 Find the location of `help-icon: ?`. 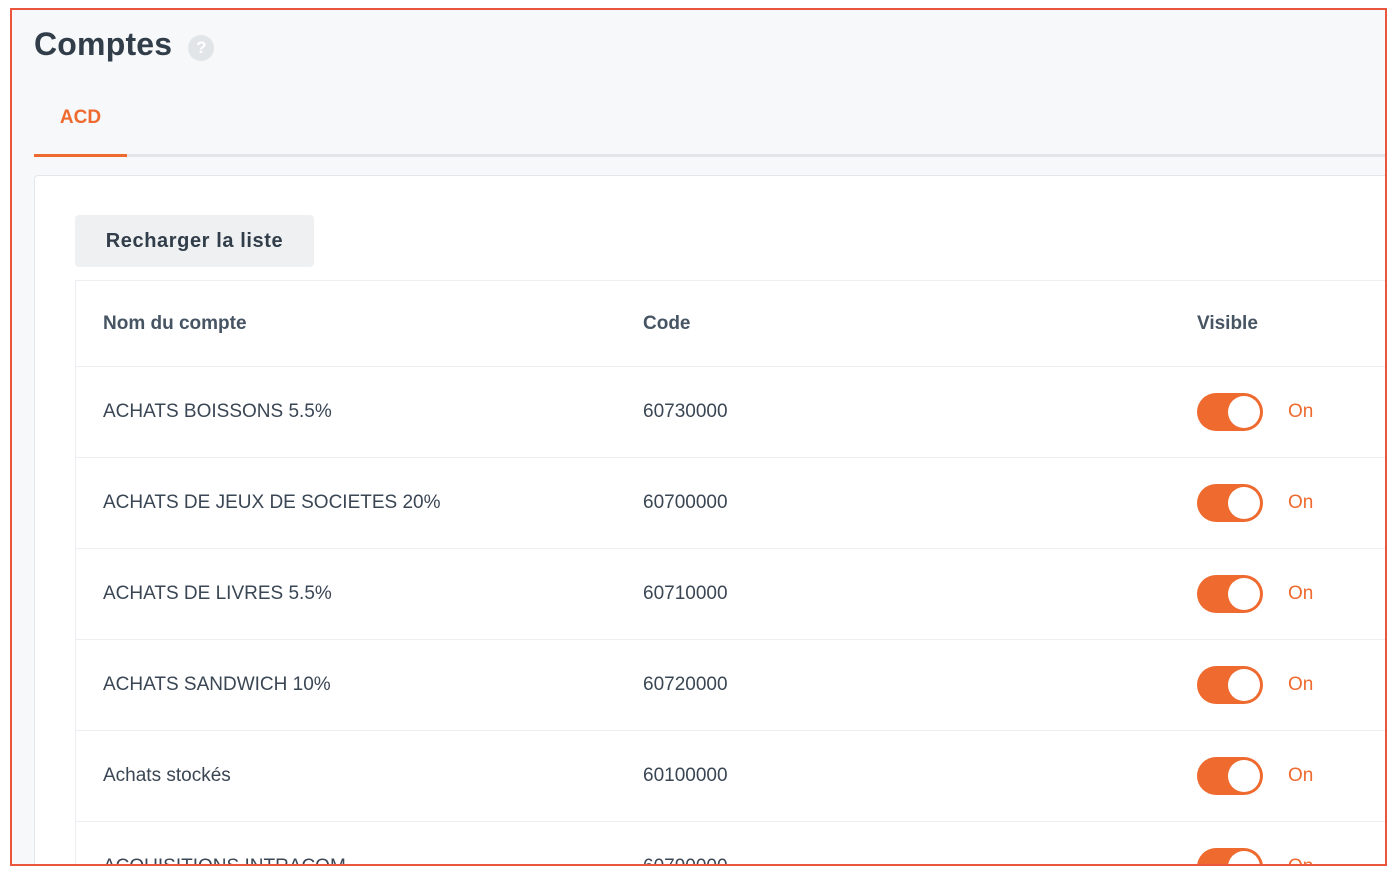

help-icon: ? is located at coordinates (201, 47).